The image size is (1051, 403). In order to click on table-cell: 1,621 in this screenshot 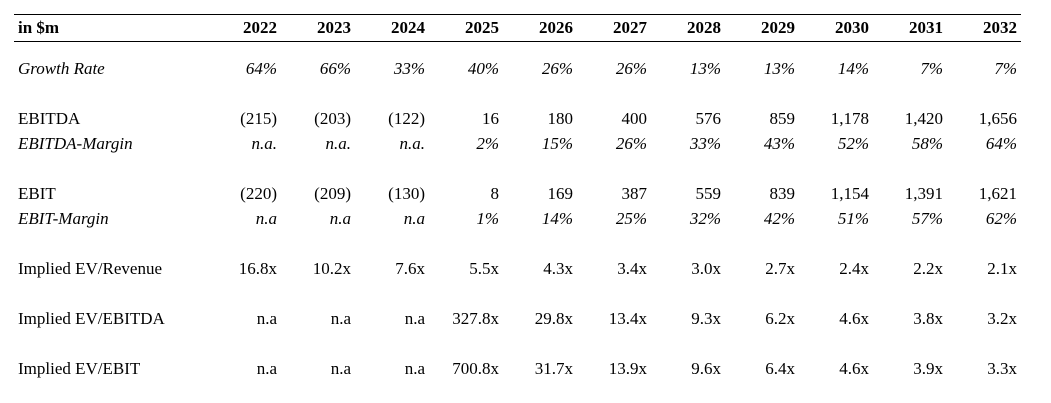, I will do `click(997, 193)`.